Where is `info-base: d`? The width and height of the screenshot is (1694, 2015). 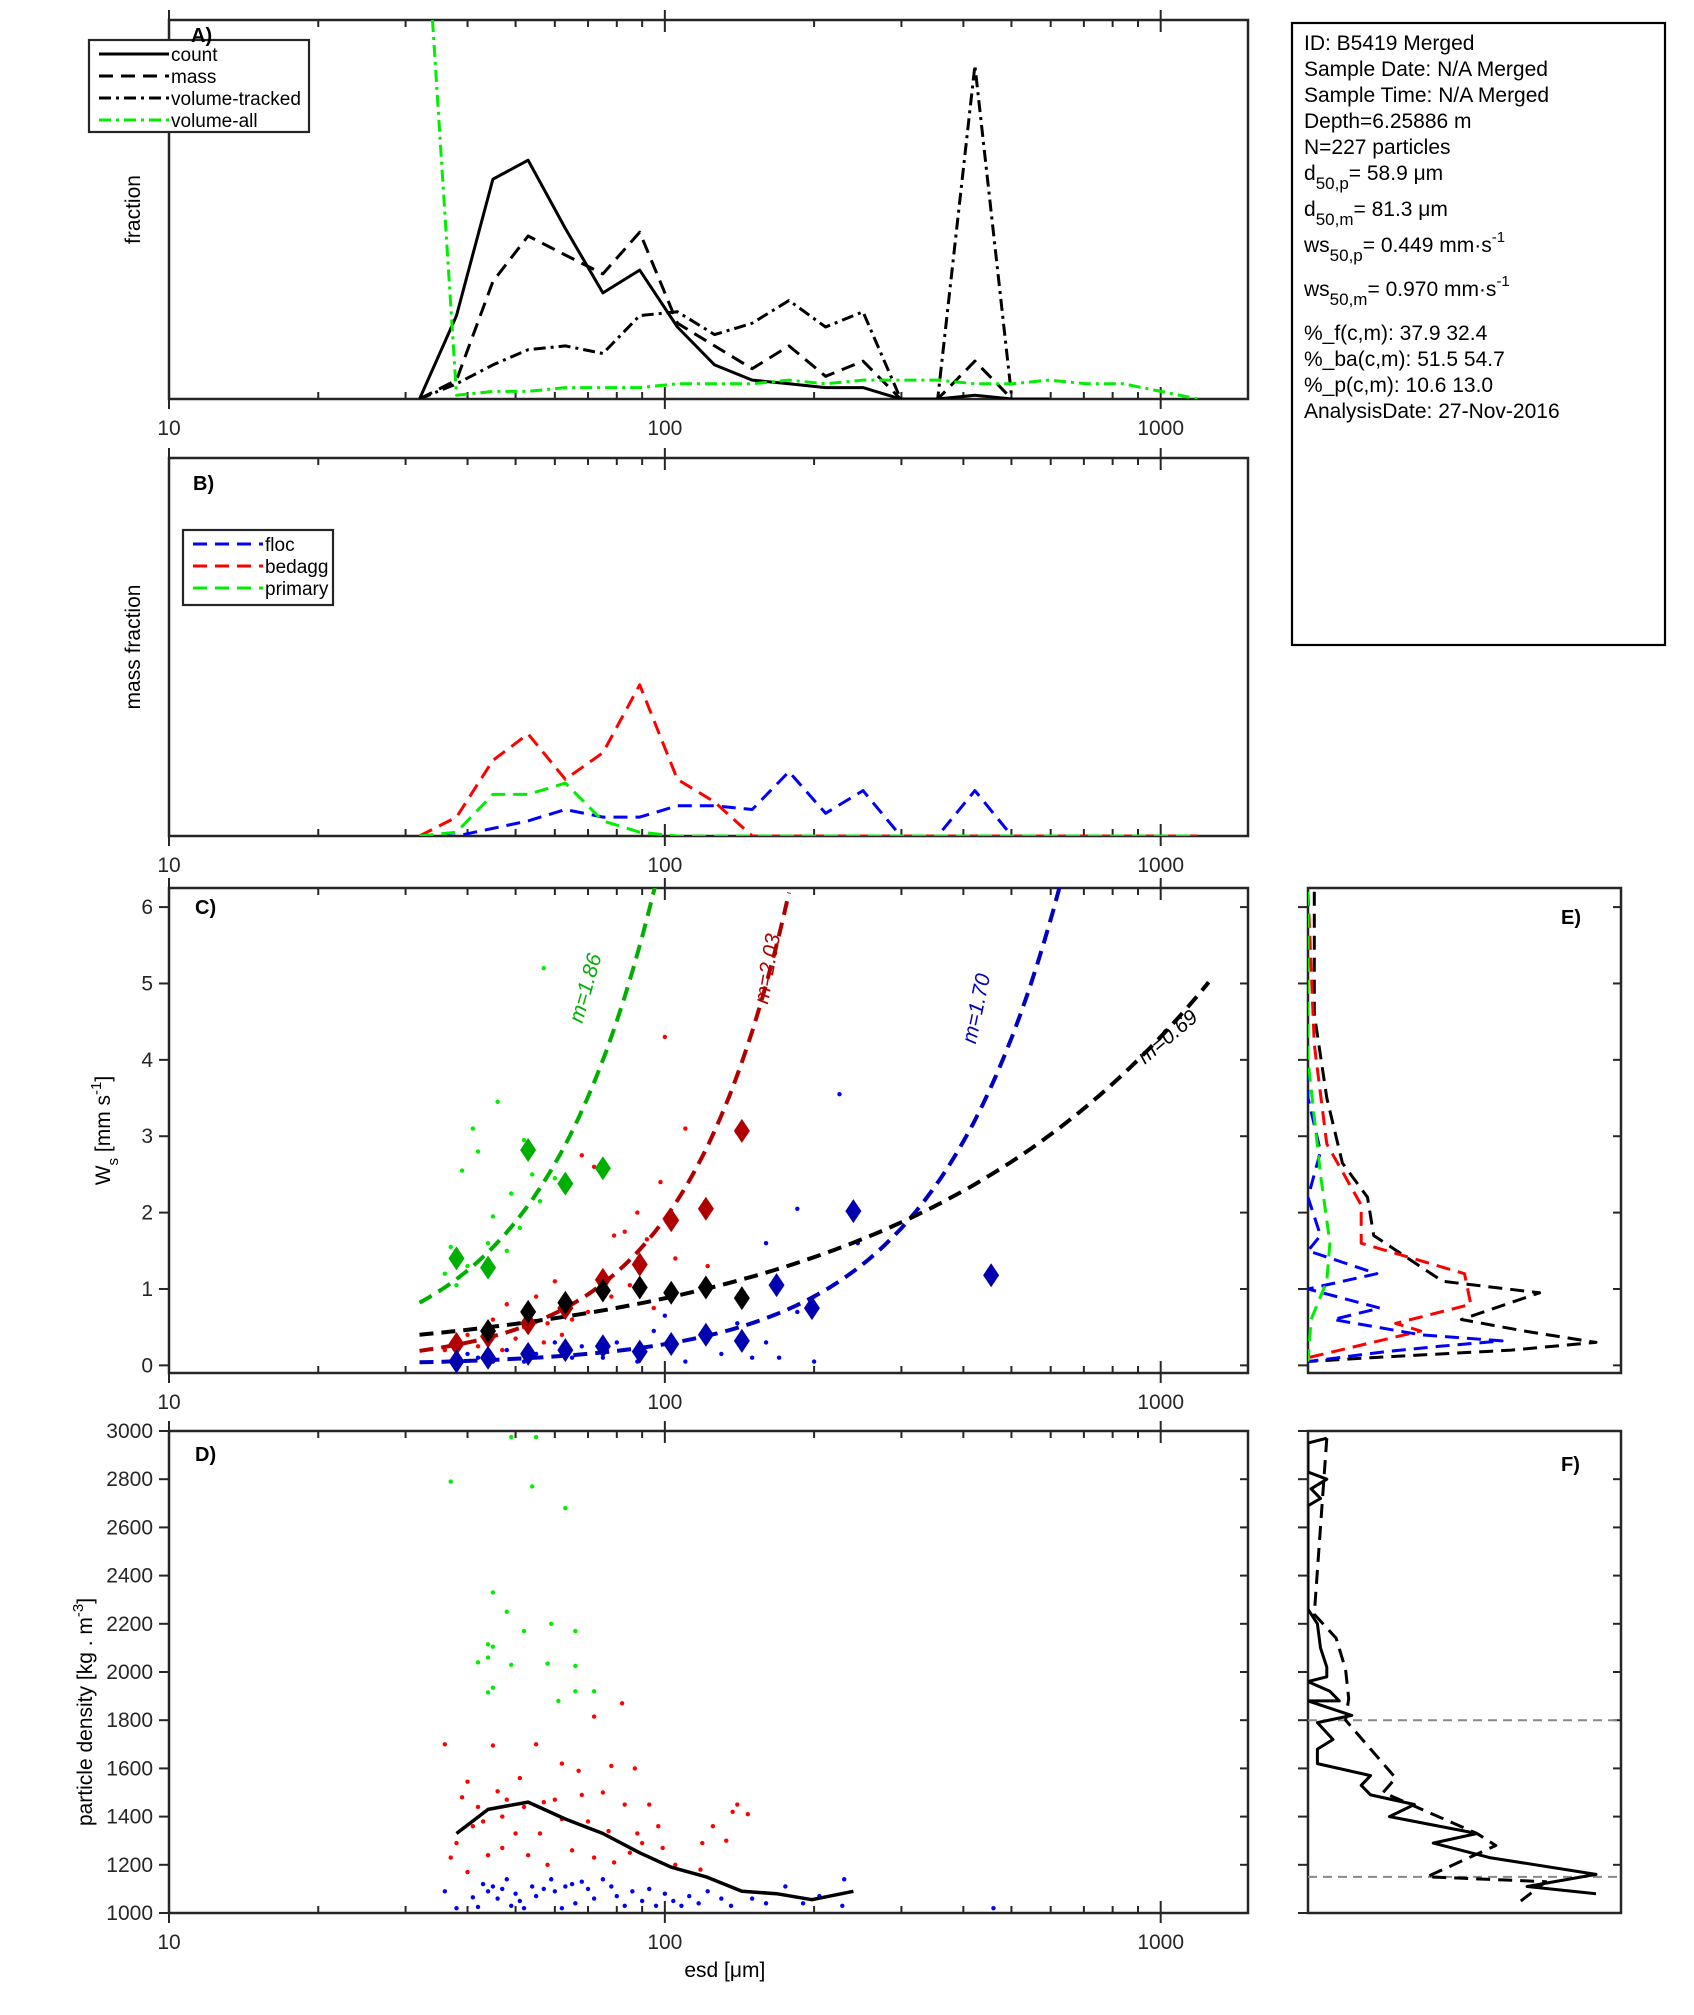 info-base: d is located at coordinates (1310, 173).